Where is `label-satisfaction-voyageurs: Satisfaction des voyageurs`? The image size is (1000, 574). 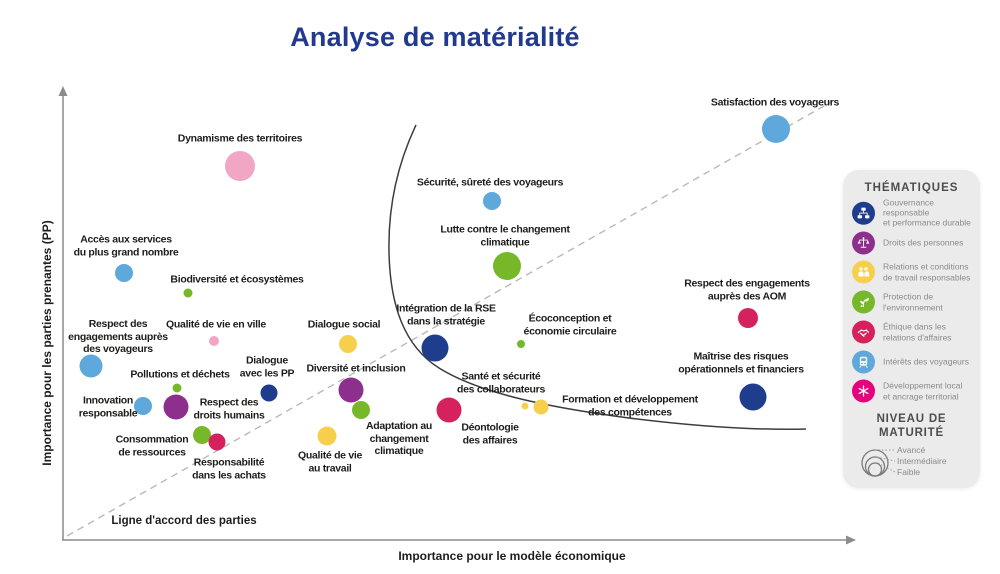
label-satisfaction-voyageurs: Satisfaction des voyageurs is located at coordinates (775, 102).